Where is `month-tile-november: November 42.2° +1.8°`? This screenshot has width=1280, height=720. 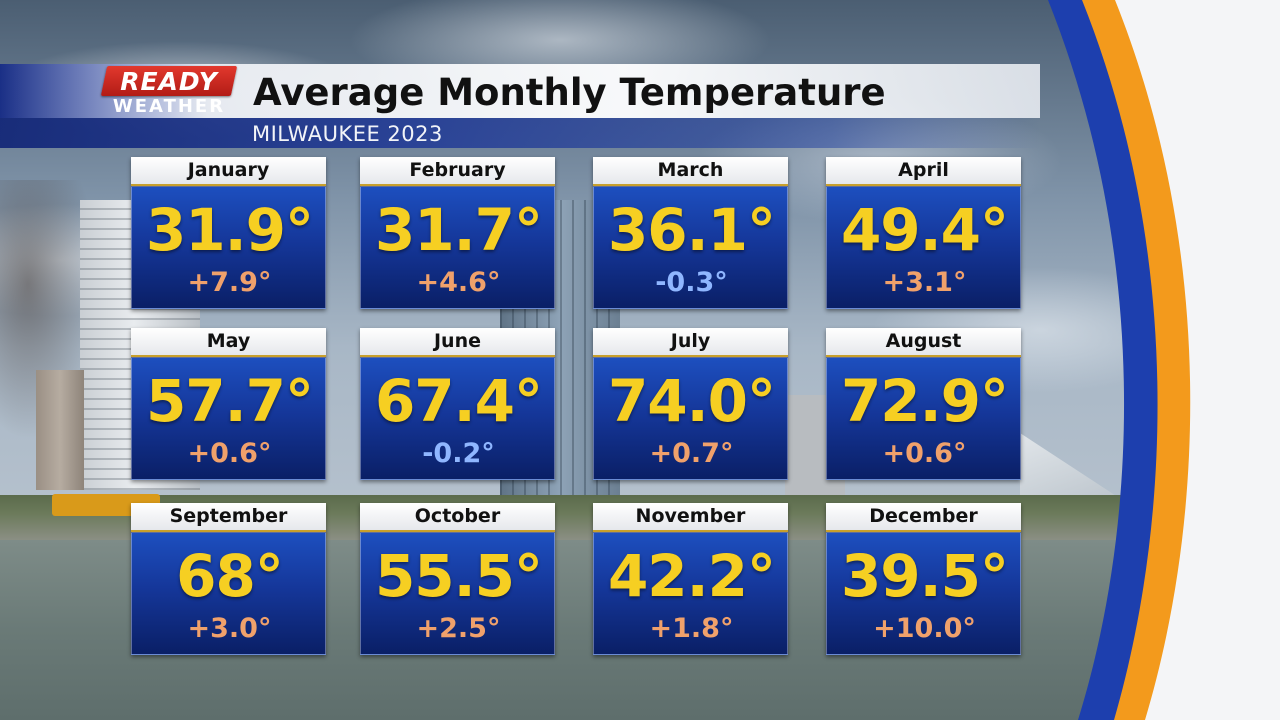 month-tile-november: November 42.2° +1.8° is located at coordinates (690, 579).